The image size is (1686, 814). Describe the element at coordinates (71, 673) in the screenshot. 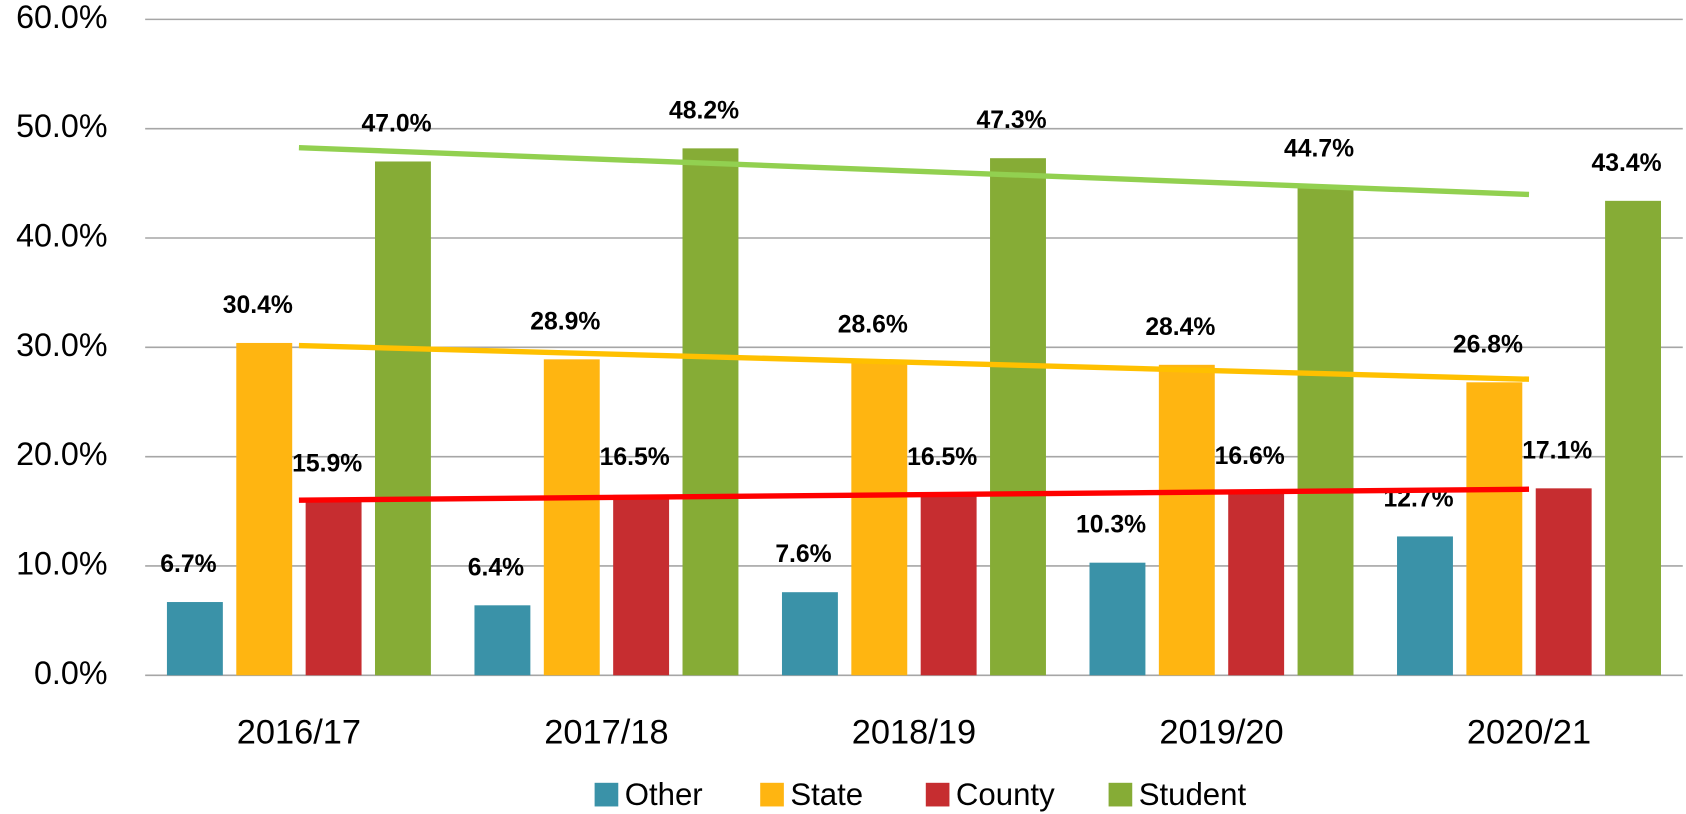

I see `y-tick-label: 0.0%` at that location.